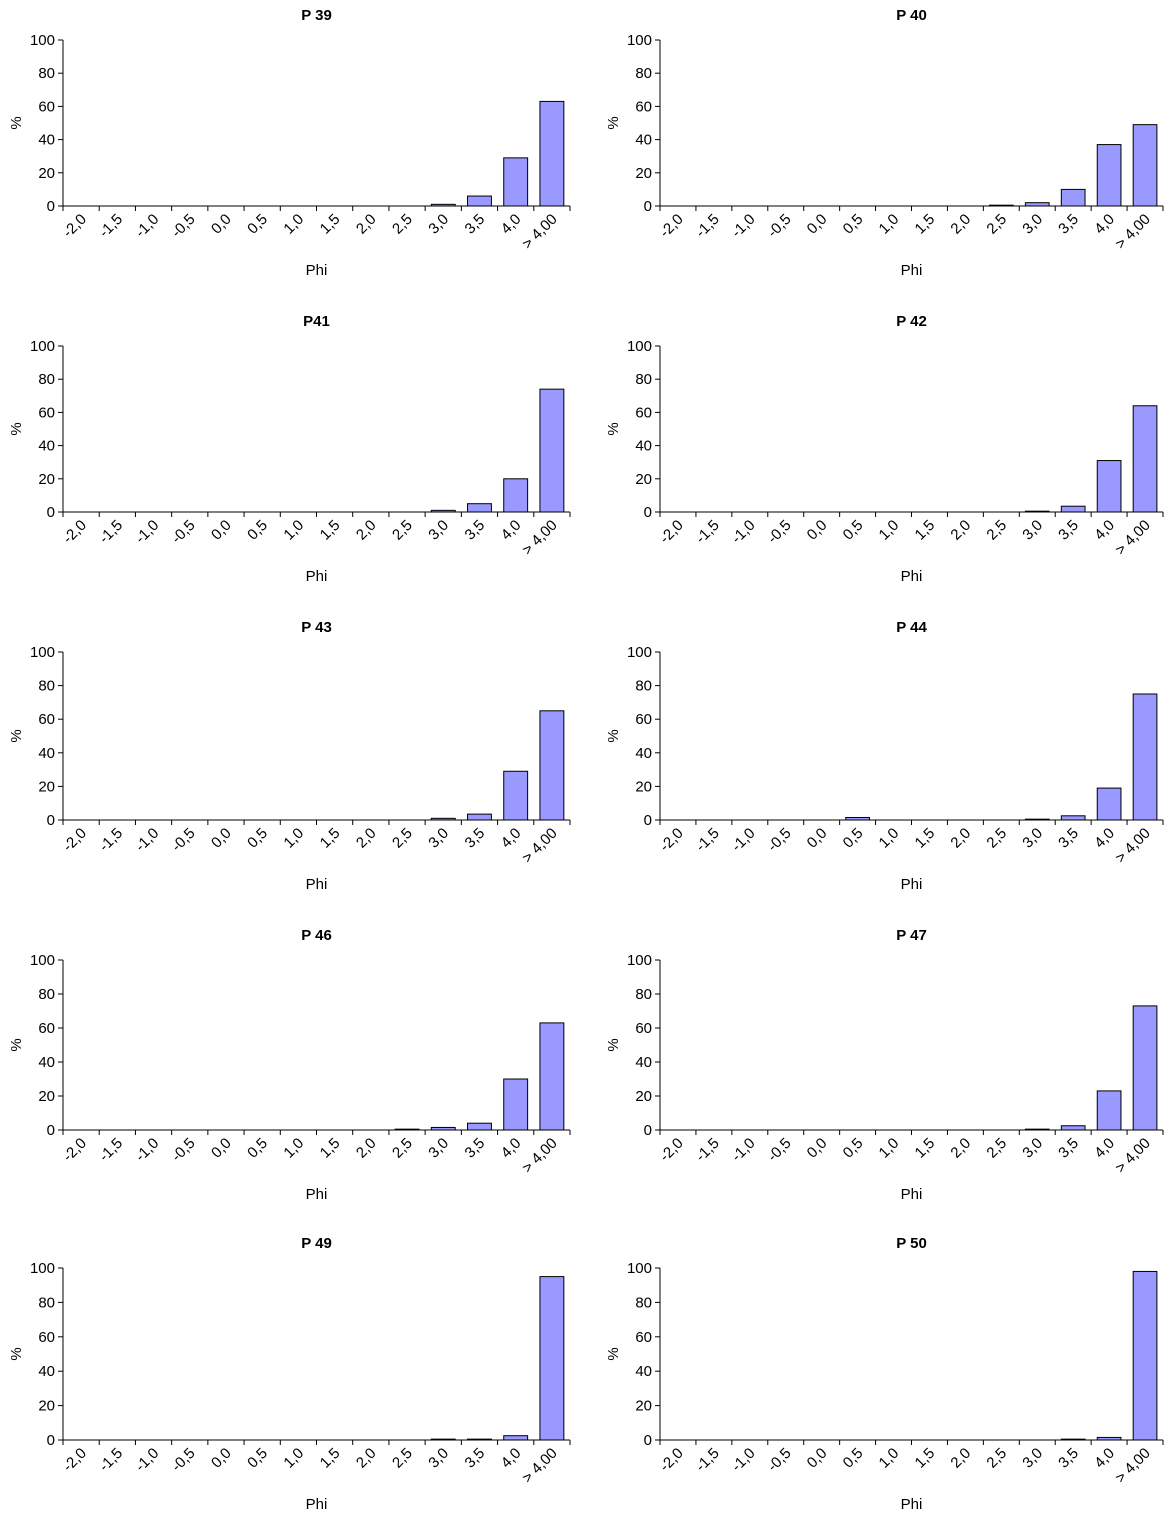 The width and height of the screenshot is (1166, 1513). I want to click on chart-title: P 46, so click(316, 935).